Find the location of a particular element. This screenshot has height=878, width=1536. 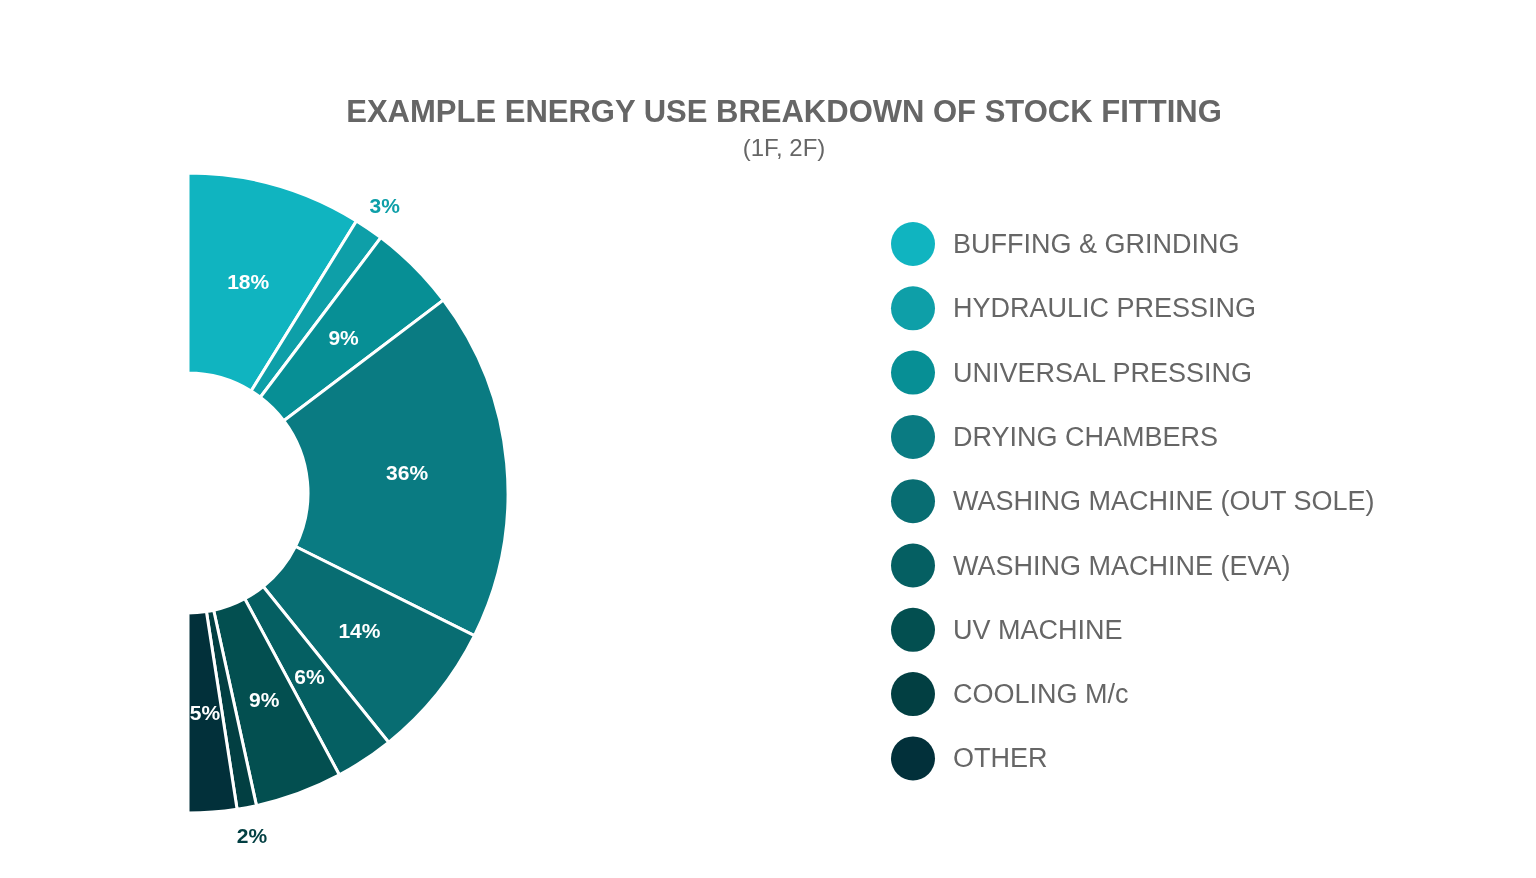

data-label: 36% is located at coordinates (407, 473).